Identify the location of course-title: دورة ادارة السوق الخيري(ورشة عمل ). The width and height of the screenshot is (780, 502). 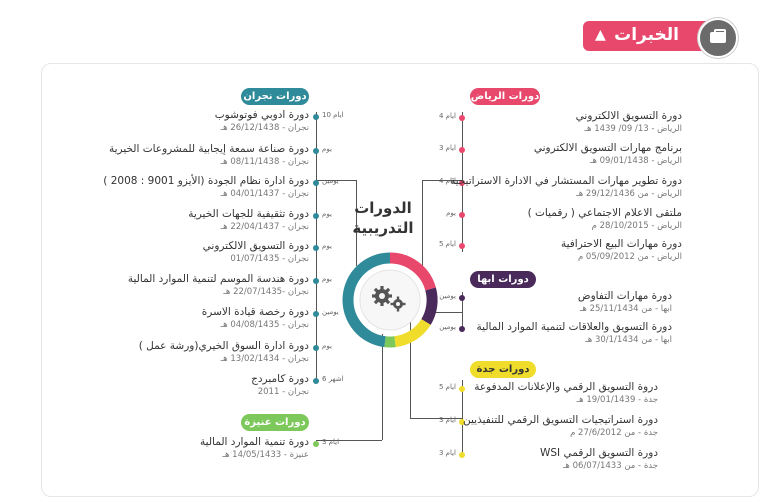
(223, 346).